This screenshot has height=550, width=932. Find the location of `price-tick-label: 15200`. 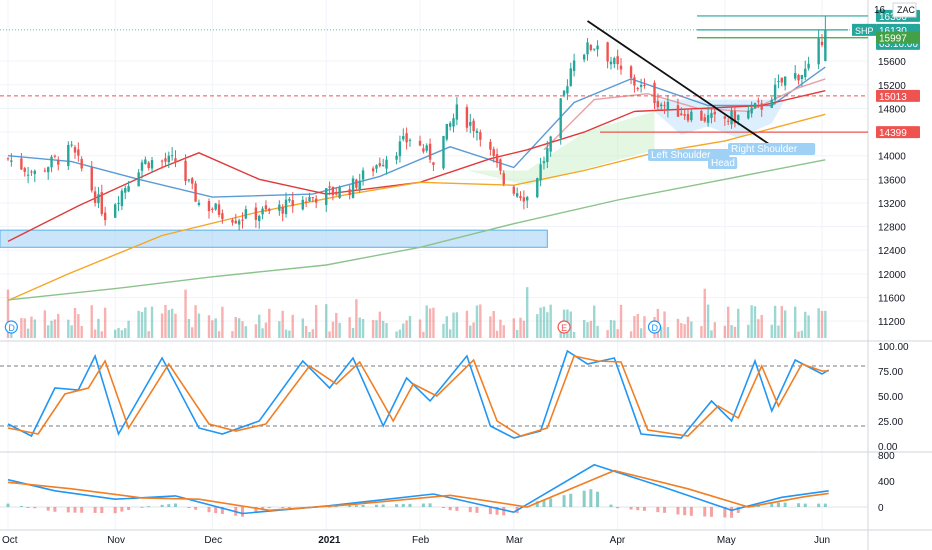

price-tick-label: 15200 is located at coordinates (892, 86).